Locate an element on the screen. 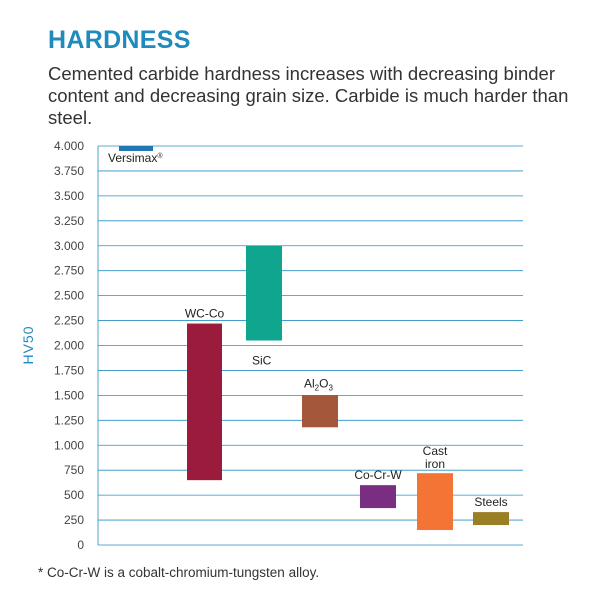 The height and width of the screenshot is (600, 600). bar-sic is located at coordinates (264, 293).